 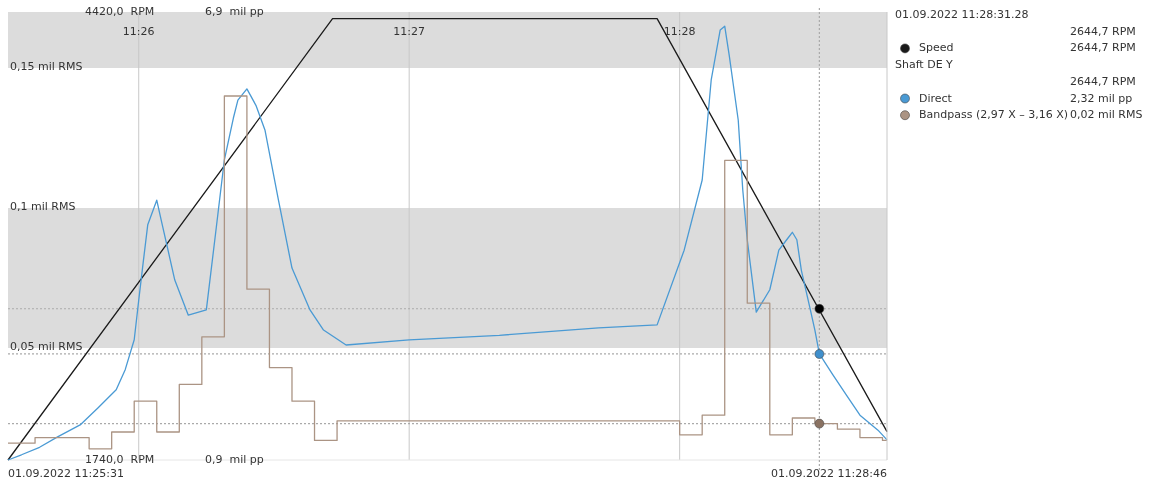 What do you see at coordinates (120, 459) in the screenshot?
I see `y-tick-label: 1740,0 RPM` at bounding box center [120, 459].